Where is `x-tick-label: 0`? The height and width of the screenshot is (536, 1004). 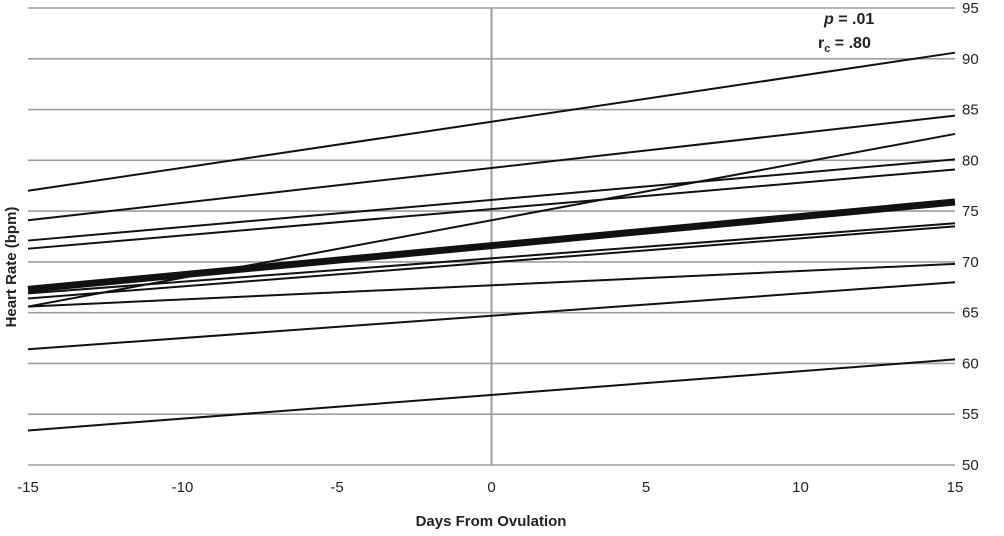
x-tick-label: 0 is located at coordinates (491, 487).